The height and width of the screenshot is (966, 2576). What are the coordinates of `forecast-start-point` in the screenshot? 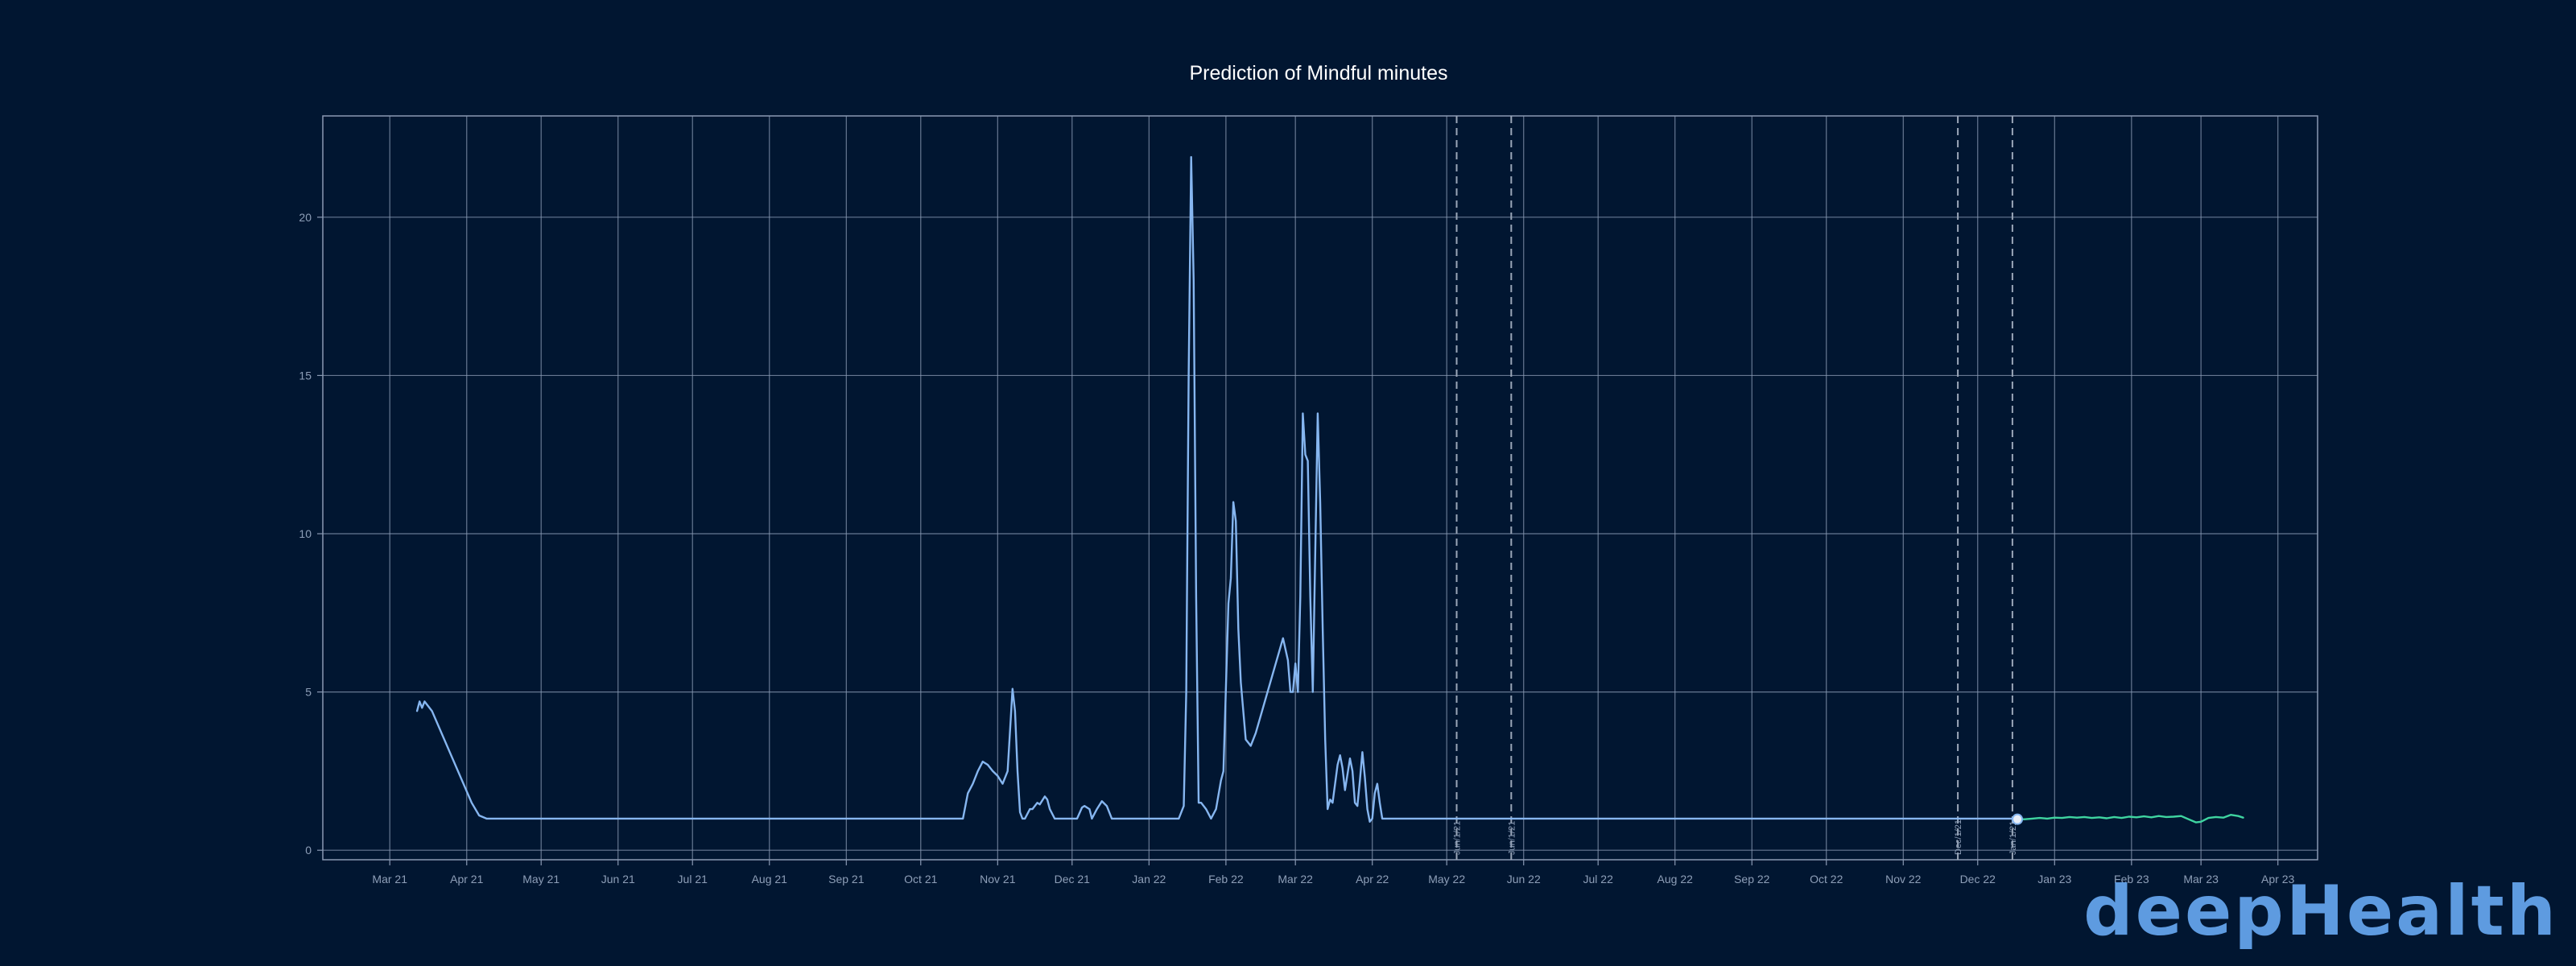 It's located at (2018, 819).